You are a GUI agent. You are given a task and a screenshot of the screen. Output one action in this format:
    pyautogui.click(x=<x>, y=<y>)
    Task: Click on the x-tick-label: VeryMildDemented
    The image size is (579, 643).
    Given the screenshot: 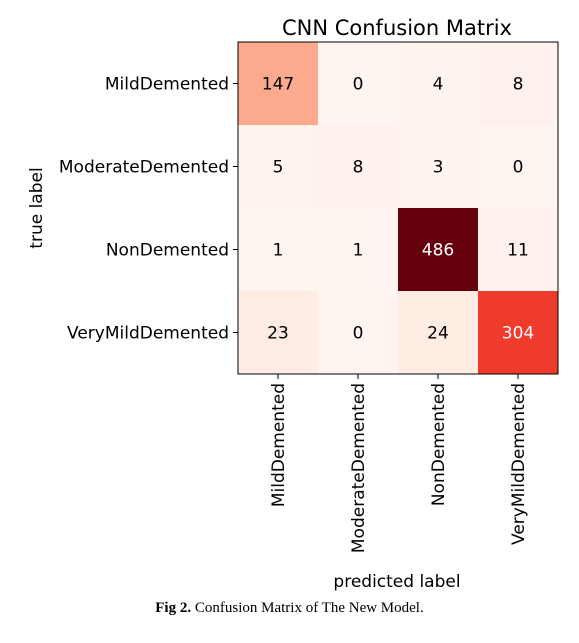 What is the action you would take?
    pyautogui.click(x=519, y=464)
    